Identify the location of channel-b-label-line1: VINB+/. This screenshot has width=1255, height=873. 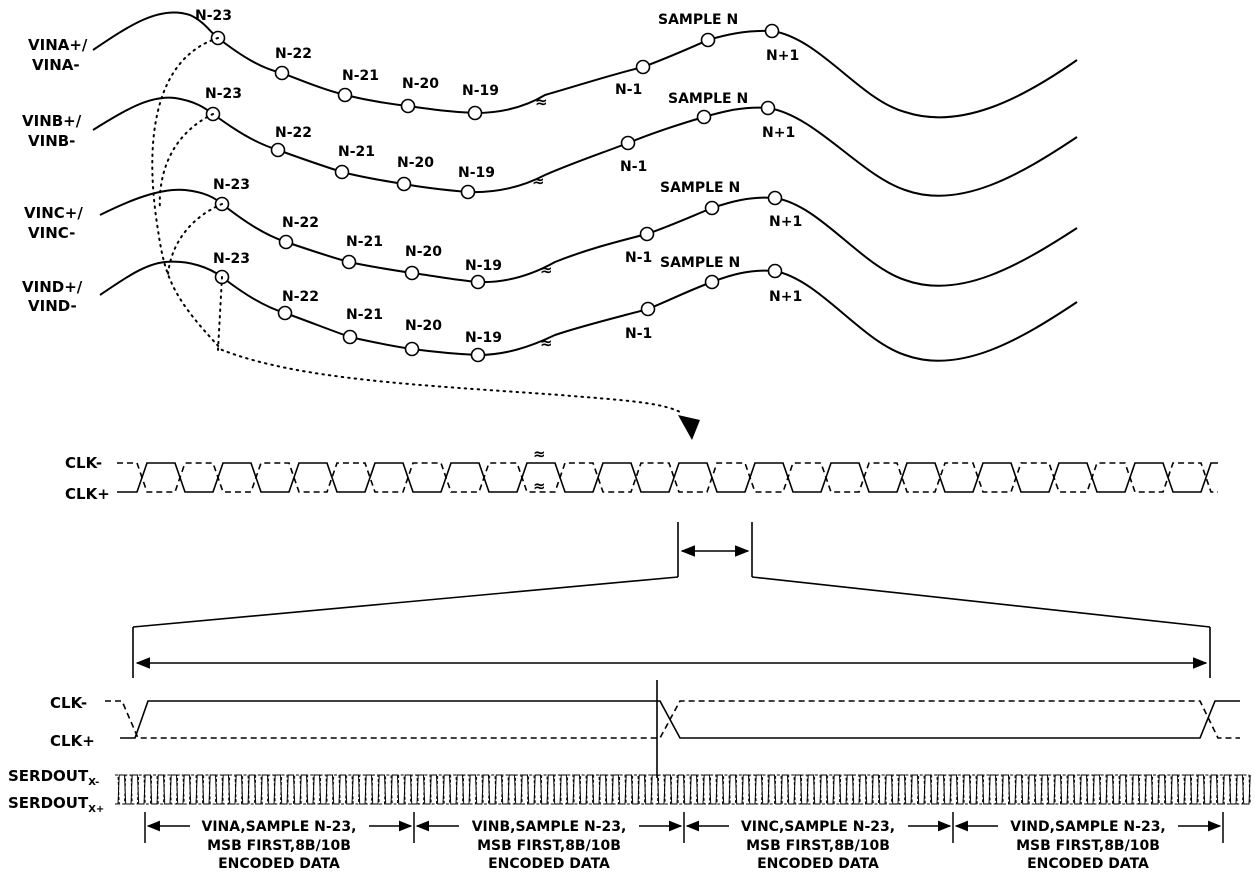
(52, 121).